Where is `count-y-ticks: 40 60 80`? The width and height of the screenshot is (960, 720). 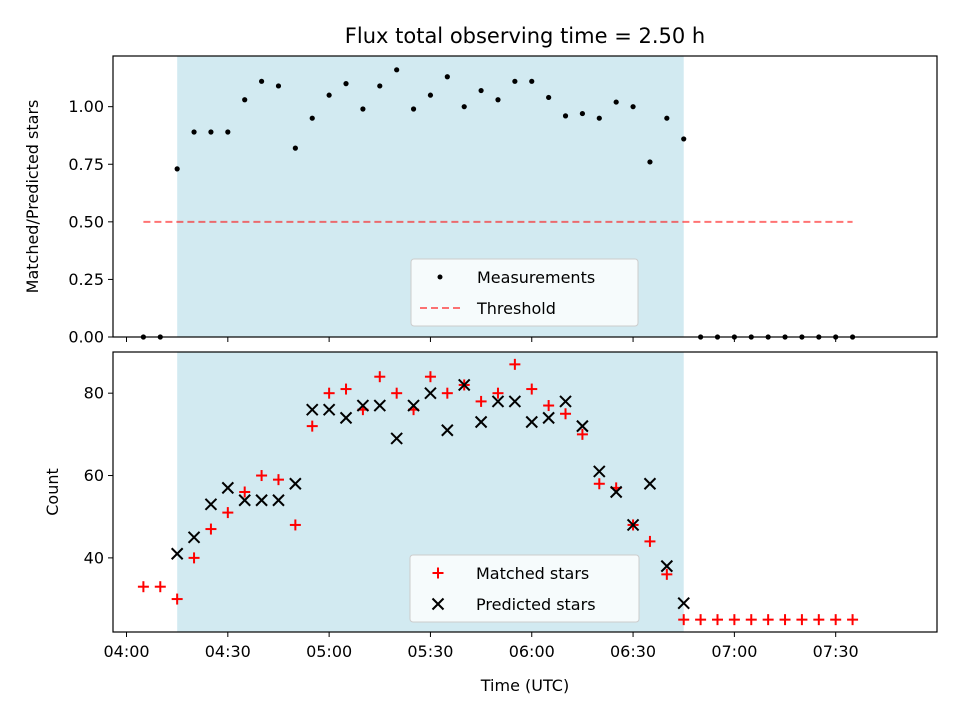 count-y-ticks: 40 60 80 is located at coordinates (98, 475).